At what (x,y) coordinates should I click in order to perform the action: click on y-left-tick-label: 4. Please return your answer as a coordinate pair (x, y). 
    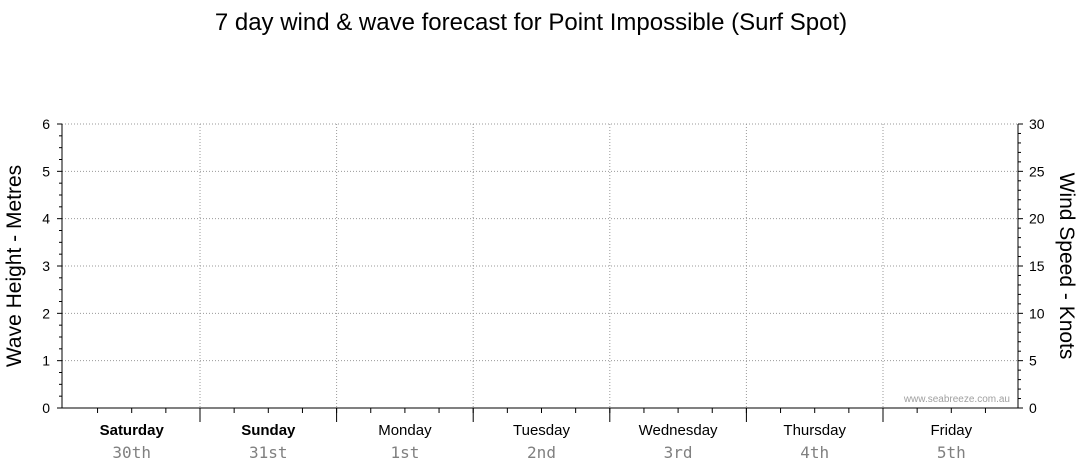
    Looking at the image, I should click on (46, 219).